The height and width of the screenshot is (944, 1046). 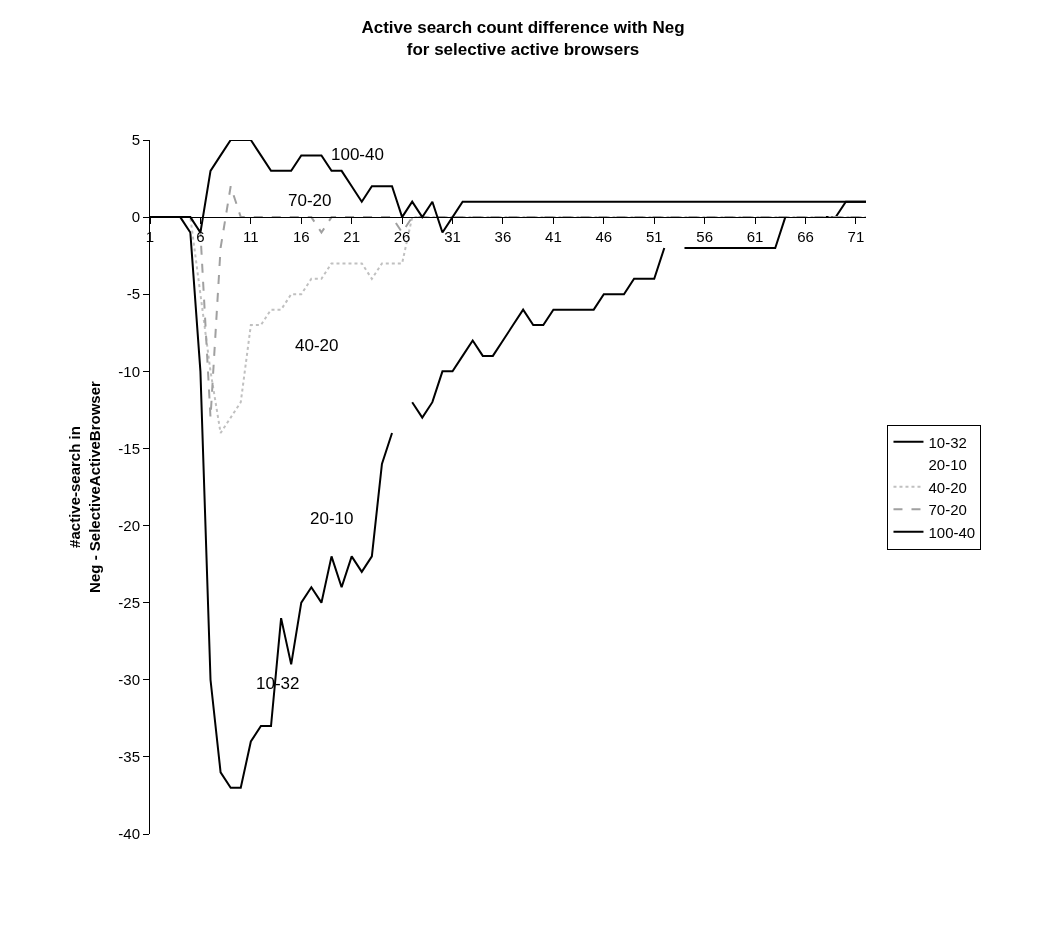 I want to click on x-tick-label: 51, so click(x=654, y=237).